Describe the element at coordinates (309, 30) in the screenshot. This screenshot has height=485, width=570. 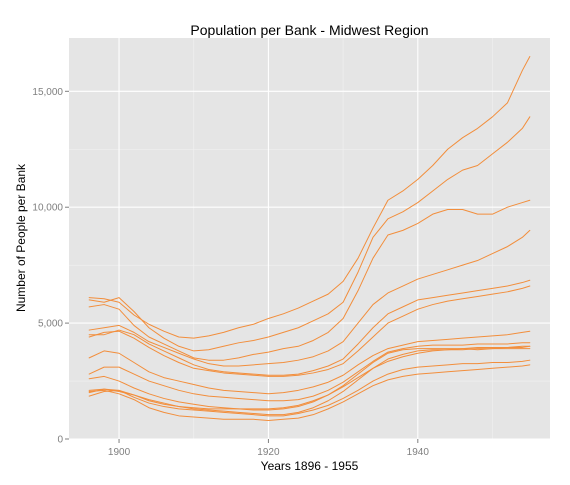
I see `chart-title: Population per Bank - Midwest Region` at that location.